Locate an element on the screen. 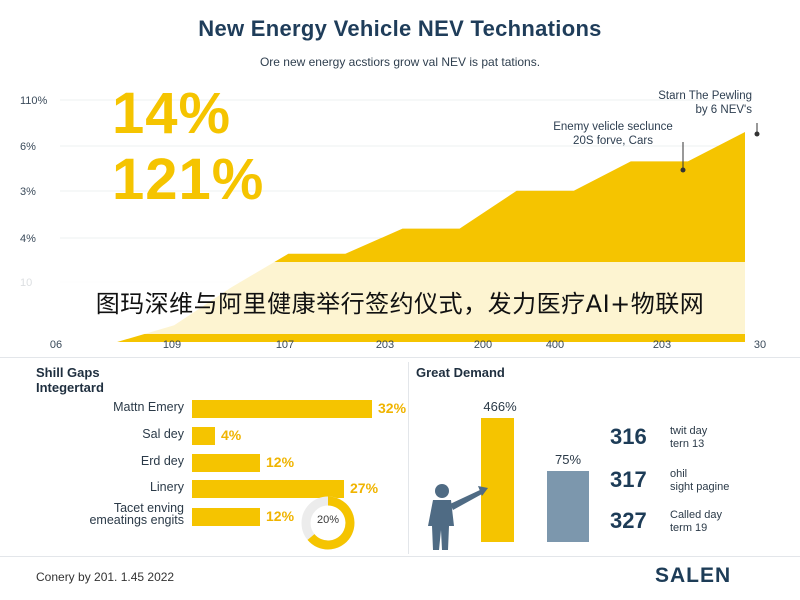  skills-title: Shill Gaps Integertard is located at coordinates (70, 380).